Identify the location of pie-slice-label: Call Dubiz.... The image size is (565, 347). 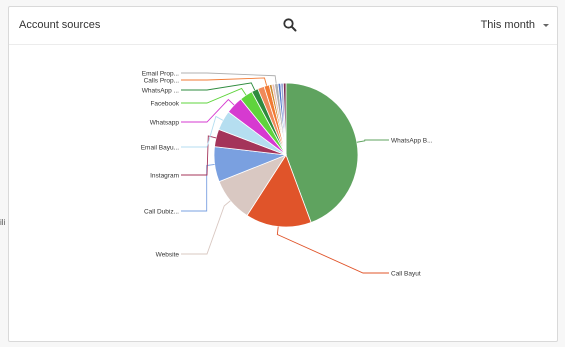
(161, 211).